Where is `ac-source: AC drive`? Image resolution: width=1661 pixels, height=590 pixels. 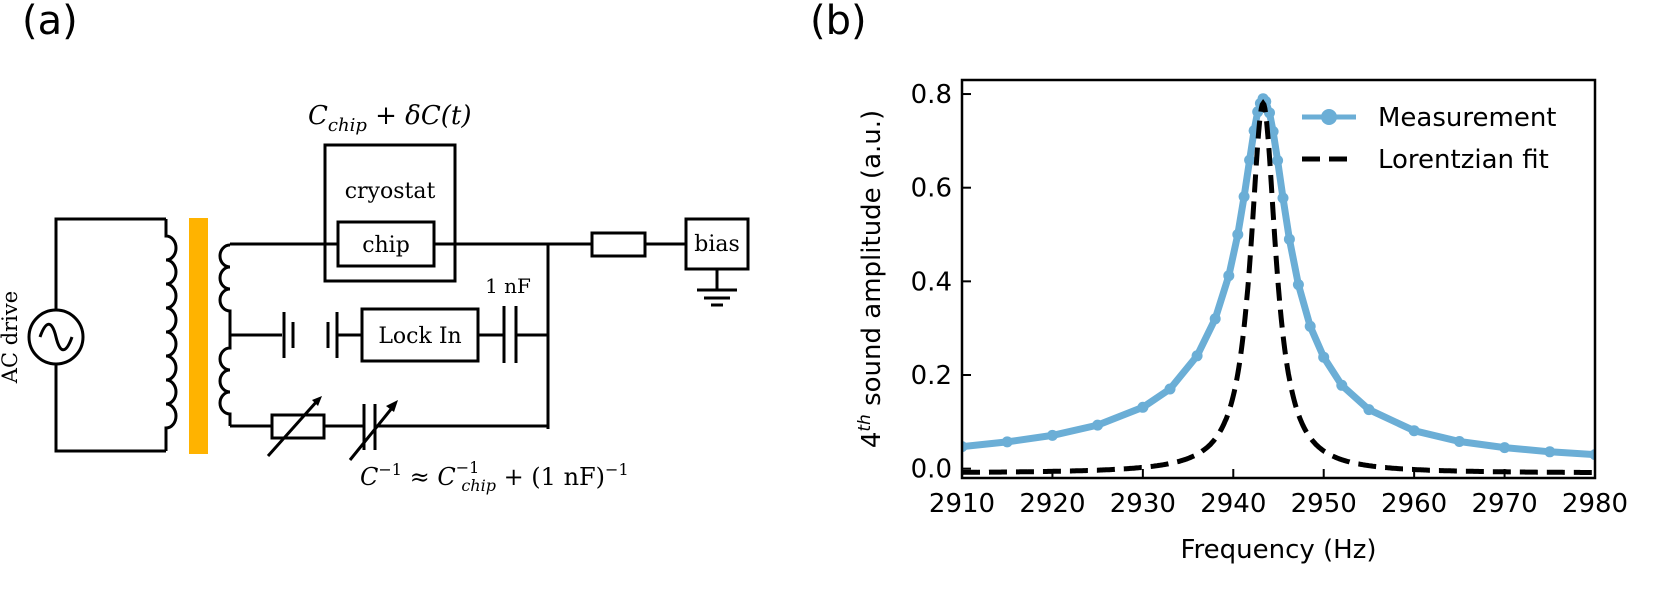
ac-source: AC drive is located at coordinates (83, 335).